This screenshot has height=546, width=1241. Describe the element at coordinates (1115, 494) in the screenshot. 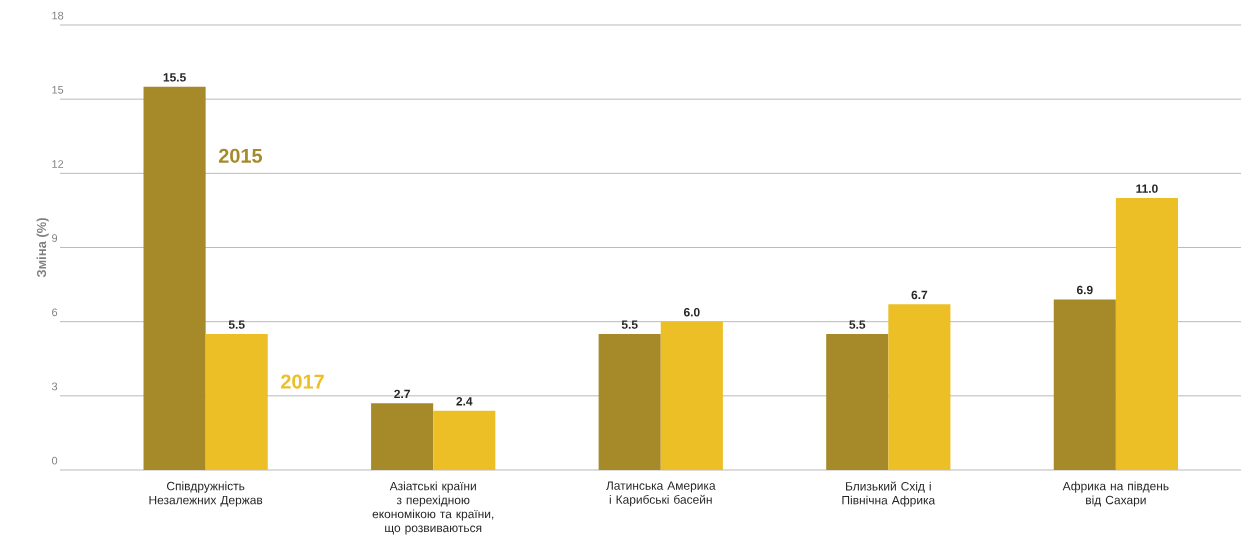

I see `x-tick-label: Африка на південь від Сахари` at that location.